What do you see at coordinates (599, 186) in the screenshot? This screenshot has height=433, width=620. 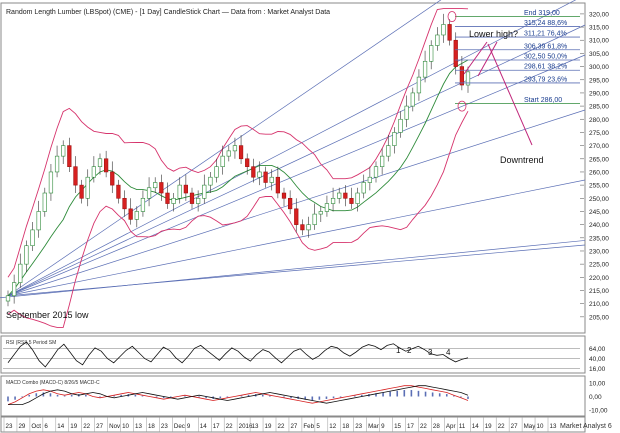 I see `price-tick-label: 255,00` at bounding box center [599, 186].